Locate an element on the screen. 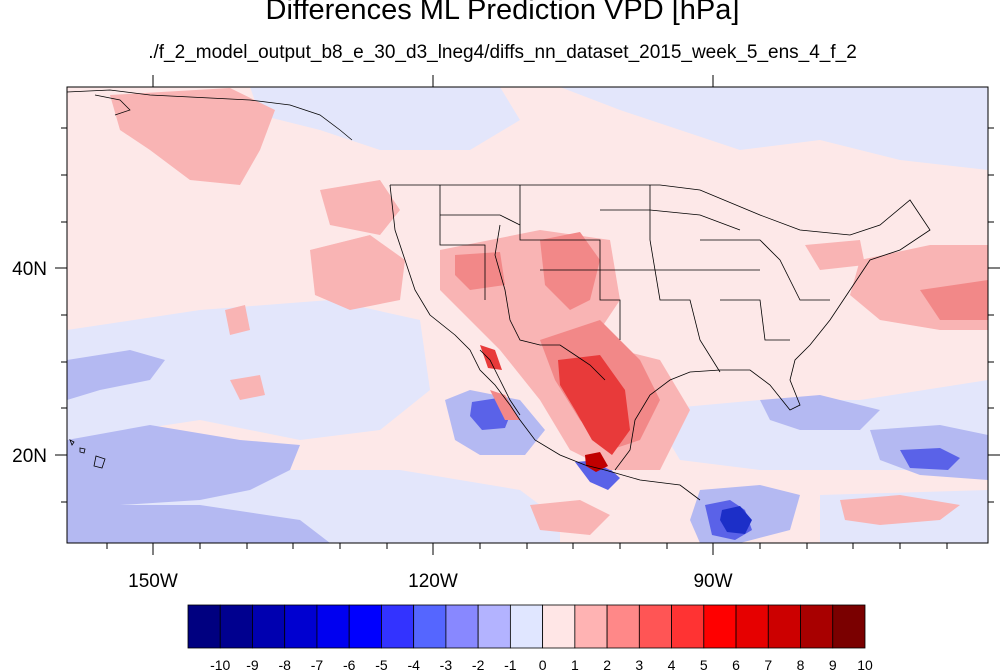 The height and width of the screenshot is (672, 1005). strong-red-regions is located at coordinates (555, 400).